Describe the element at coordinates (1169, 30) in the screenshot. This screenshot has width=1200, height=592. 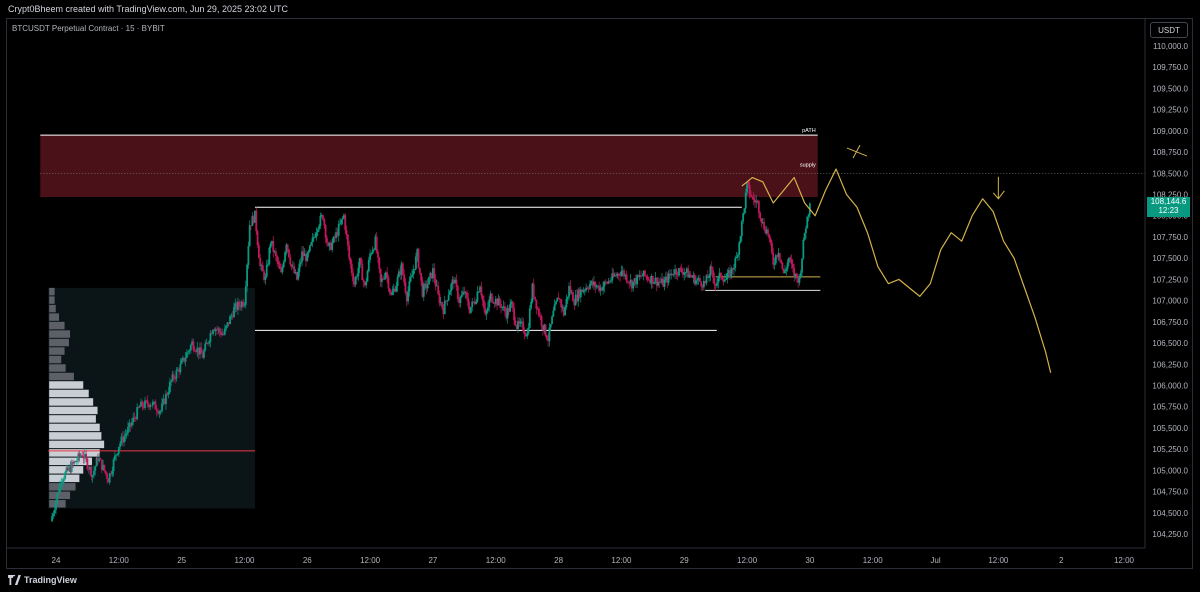
I see `currency-selector: USDT` at that location.